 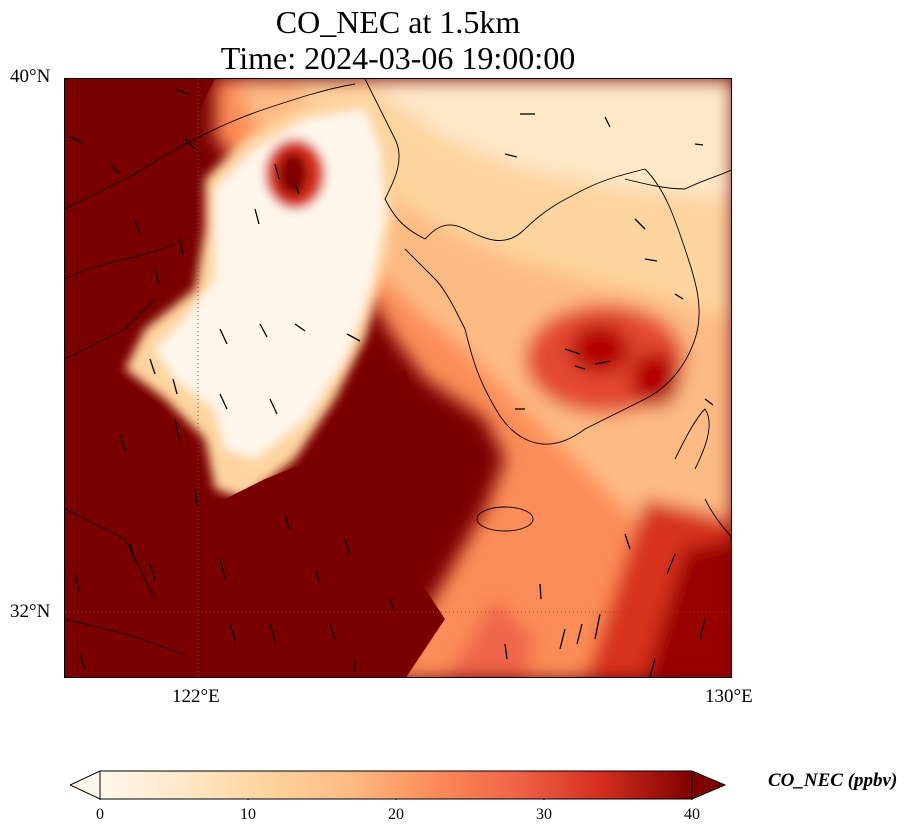 I want to click on lon-tick-130e: 130°E, so click(x=729, y=696).